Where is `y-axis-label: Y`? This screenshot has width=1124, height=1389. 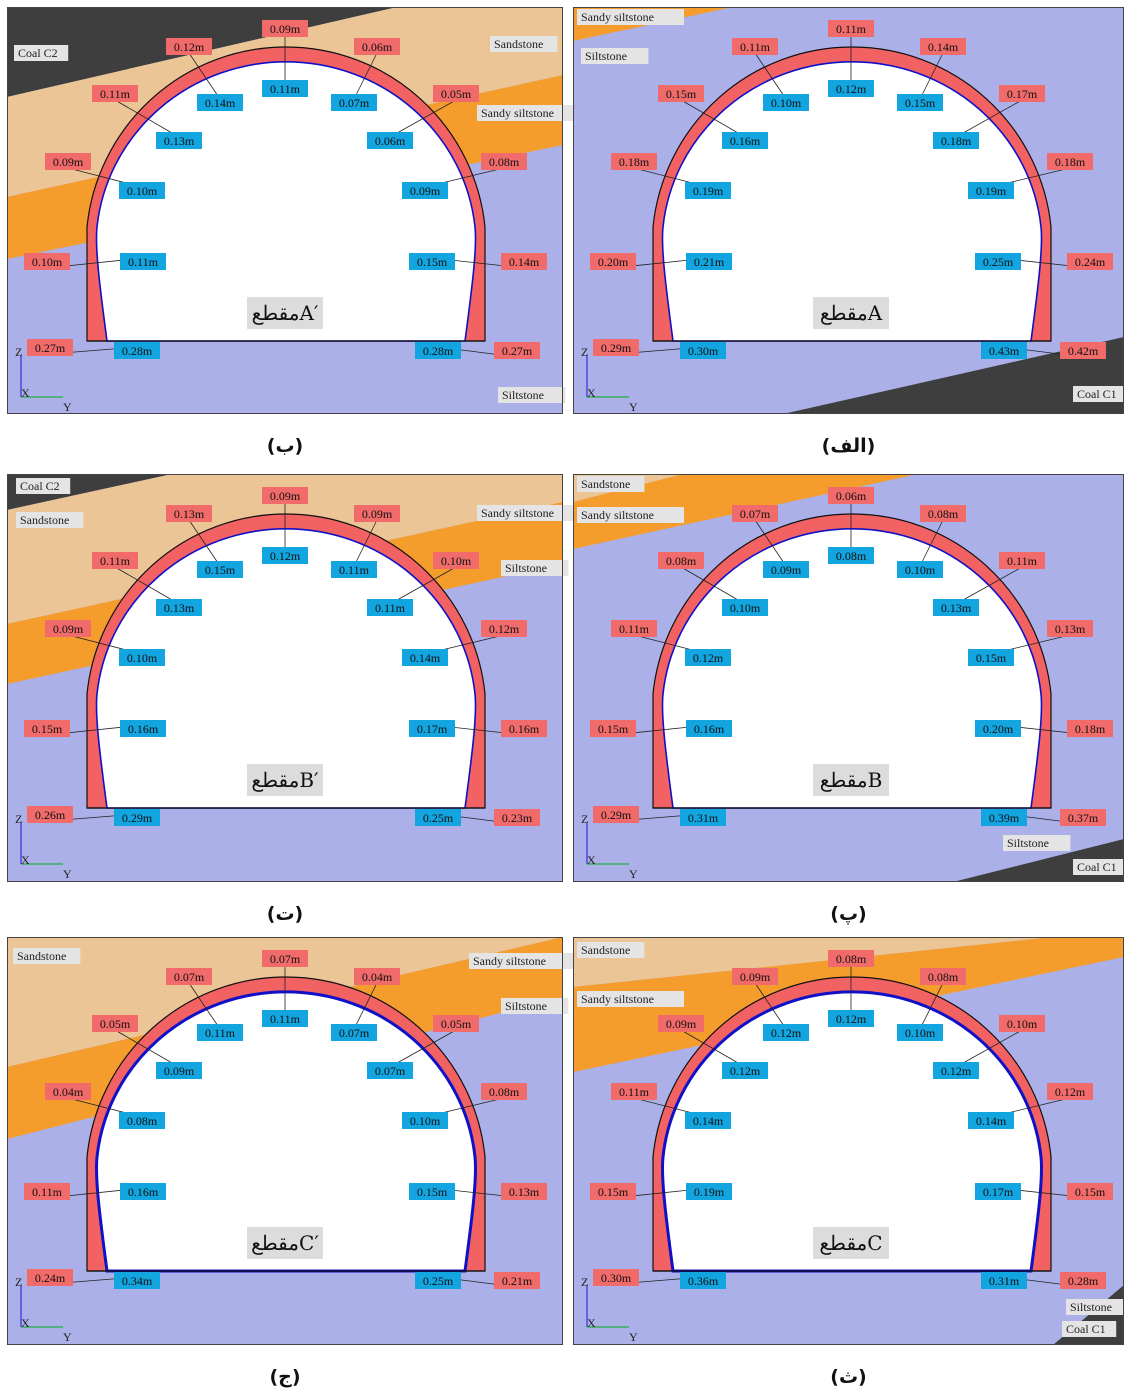
y-axis-label: Y is located at coordinates (633, 407).